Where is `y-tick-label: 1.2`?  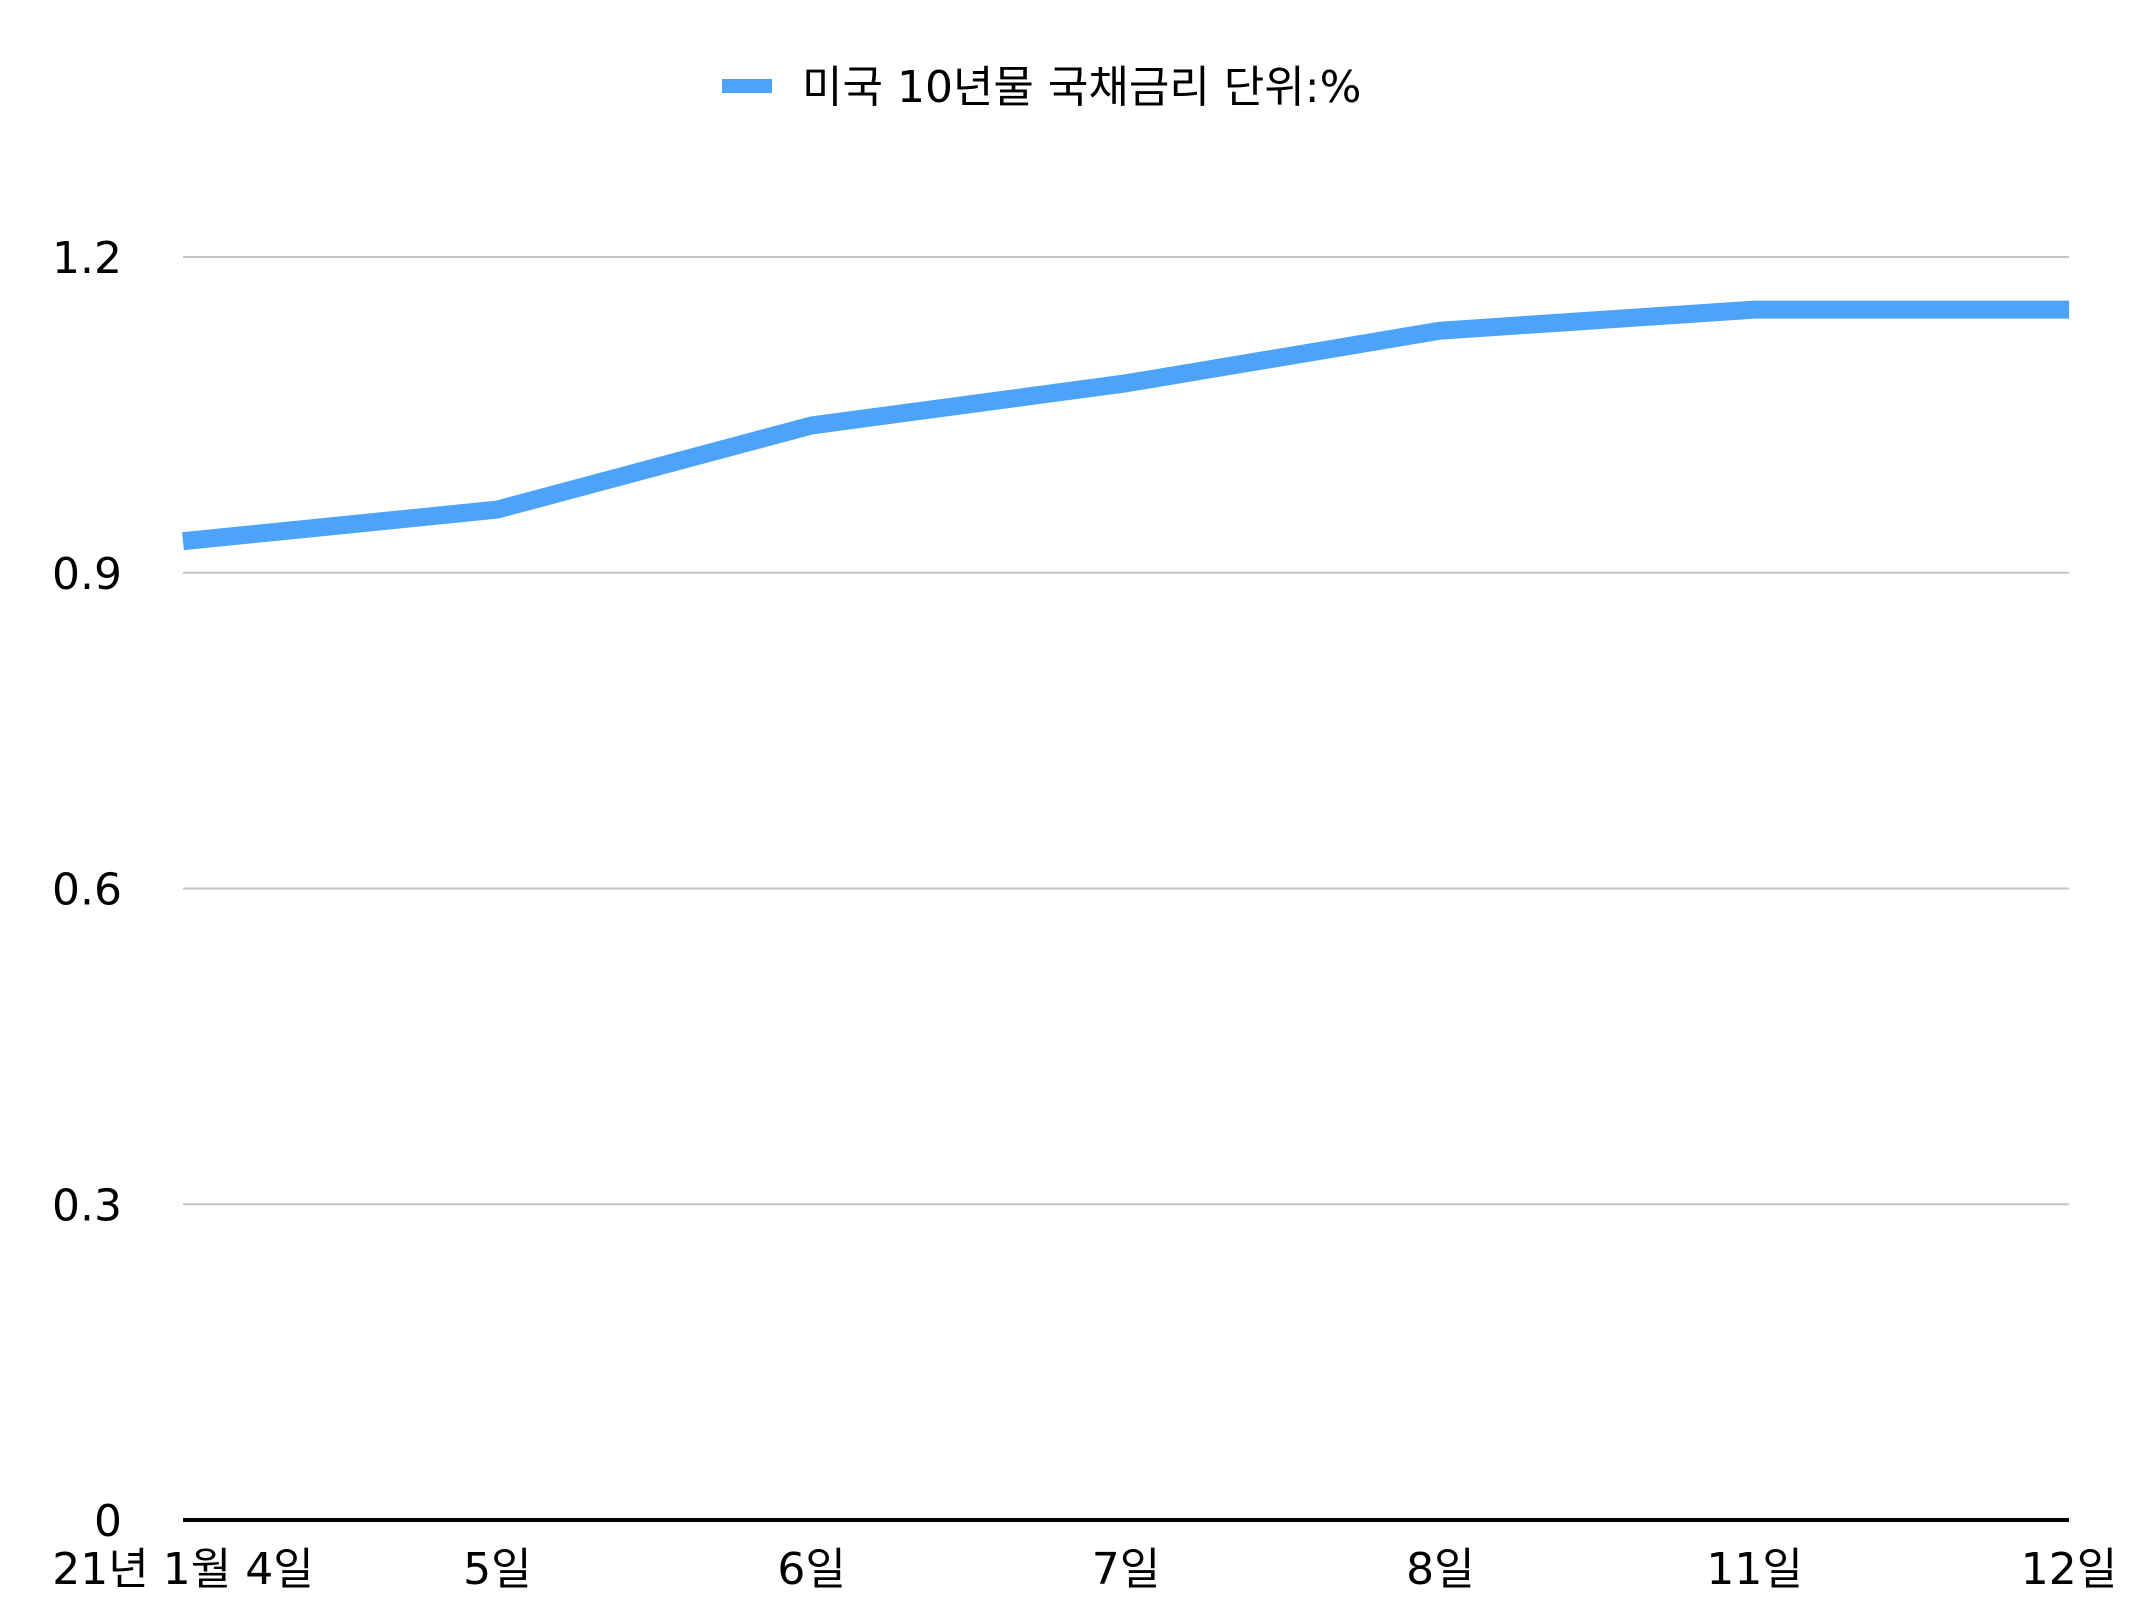
y-tick-label: 1.2 is located at coordinates (87, 258).